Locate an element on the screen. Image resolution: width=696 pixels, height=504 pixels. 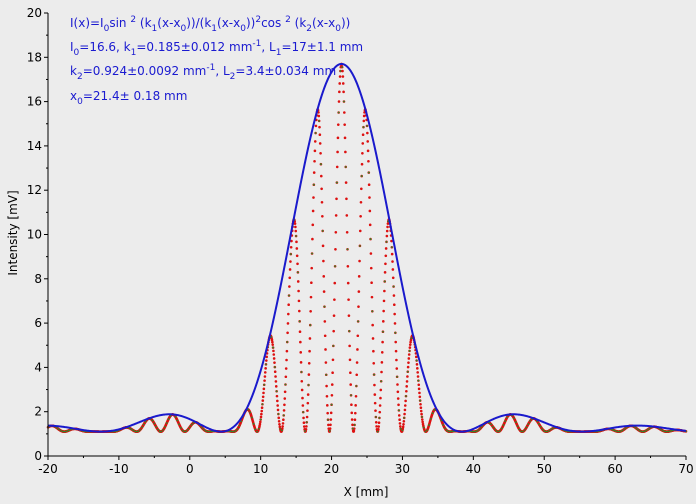
annotation-segment: (k is located at coordinates (143, 23).